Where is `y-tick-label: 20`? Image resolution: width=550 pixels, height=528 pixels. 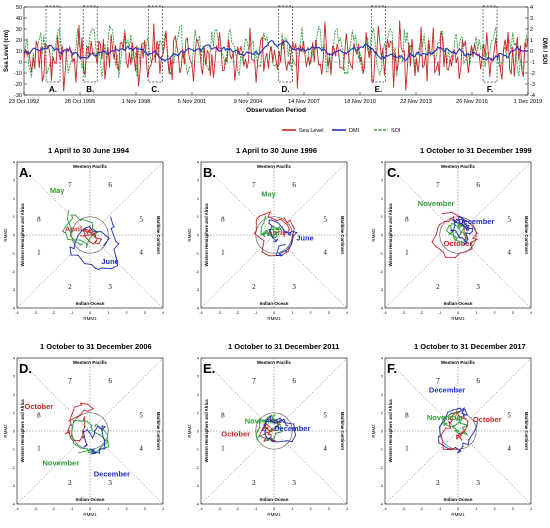 y-tick-label: 20 is located at coordinates (19, 41).